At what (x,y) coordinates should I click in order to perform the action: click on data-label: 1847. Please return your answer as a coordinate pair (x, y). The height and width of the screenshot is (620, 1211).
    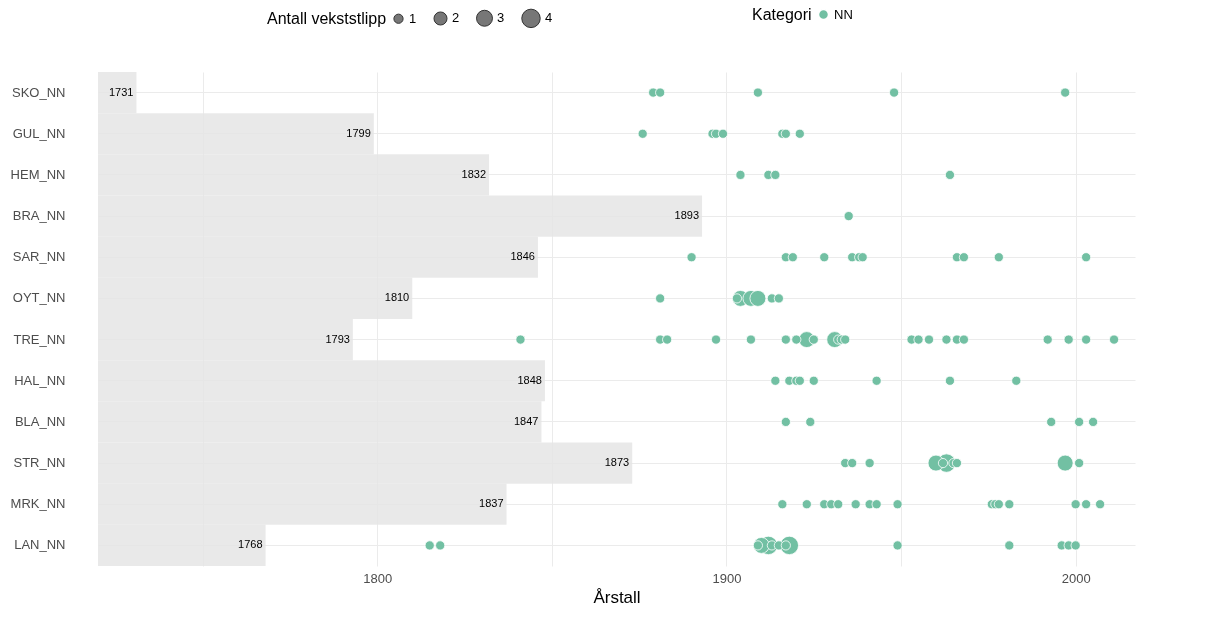
    Looking at the image, I should click on (526, 420).